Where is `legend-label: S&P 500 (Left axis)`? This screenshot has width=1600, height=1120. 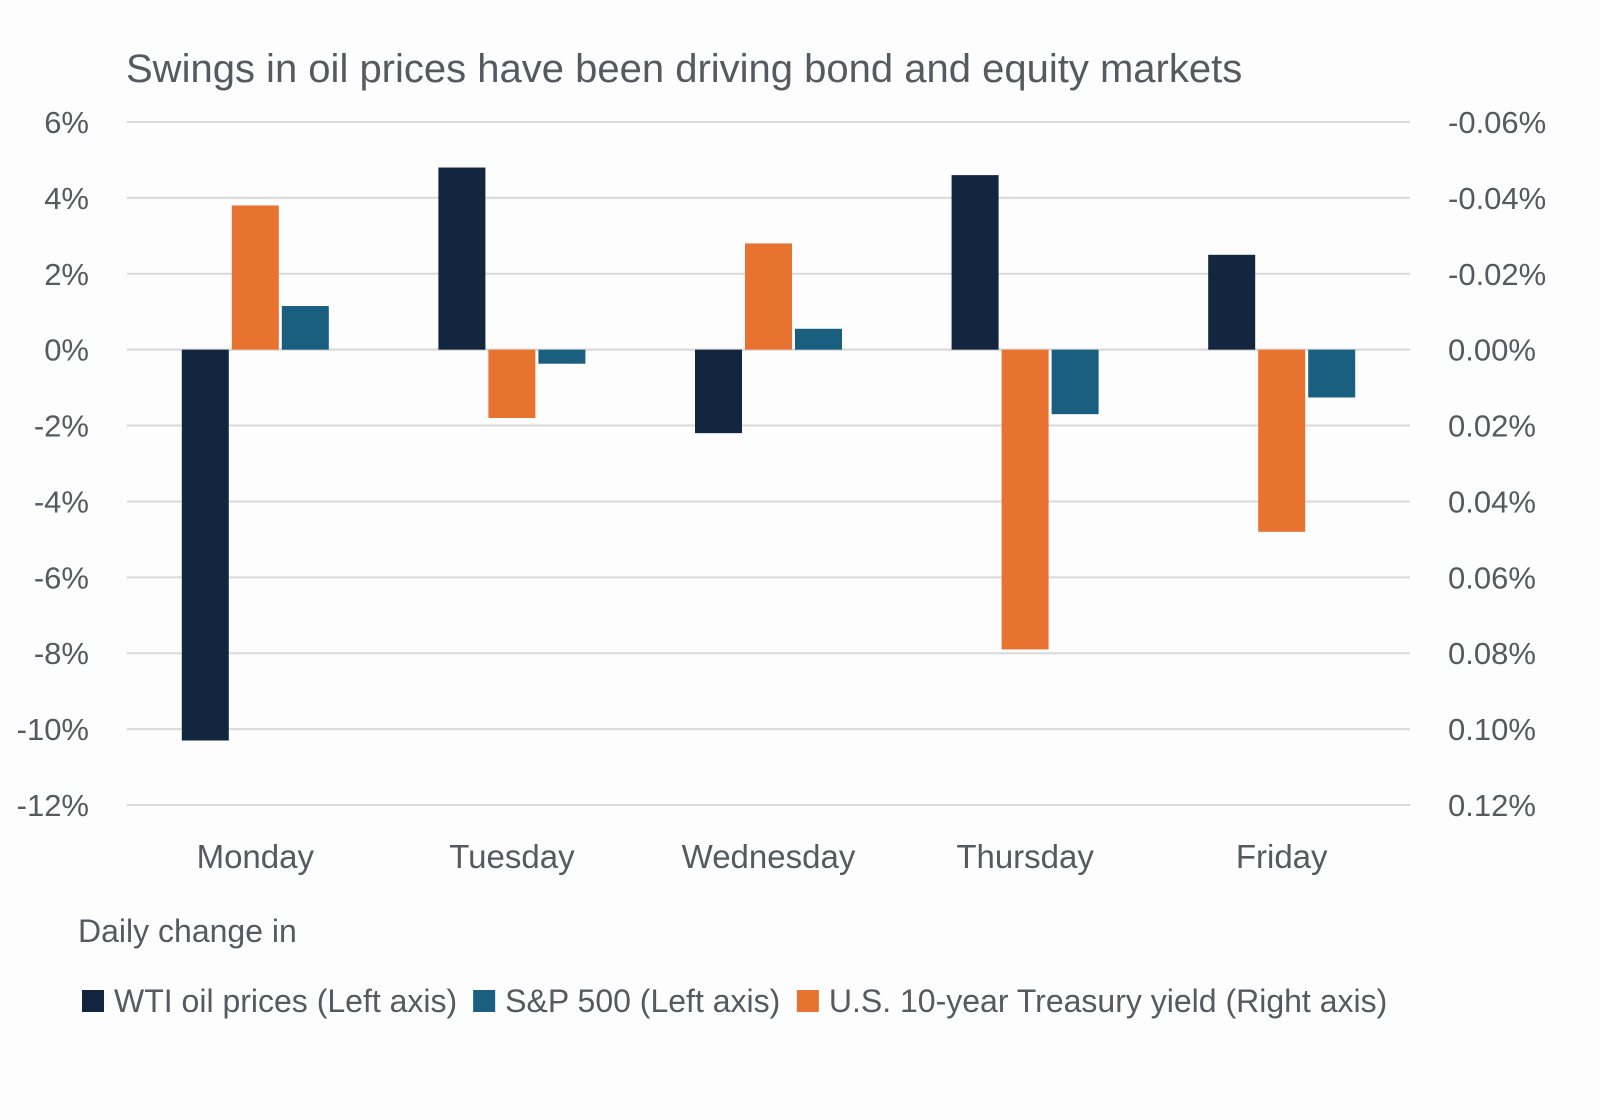
legend-label: S&P 500 (Left axis) is located at coordinates (642, 1001).